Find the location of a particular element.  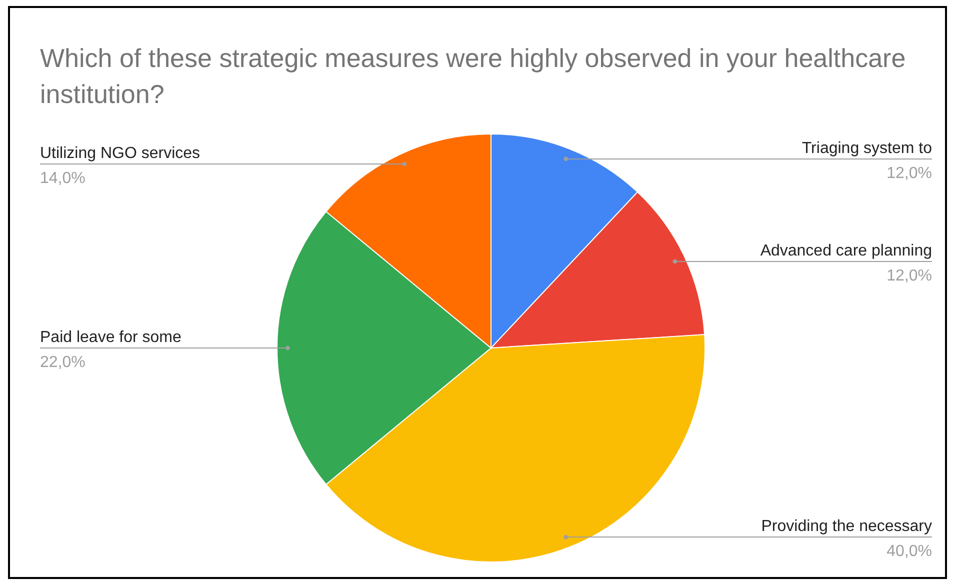

slice-label: Advanced care planning is located at coordinates (846, 251).